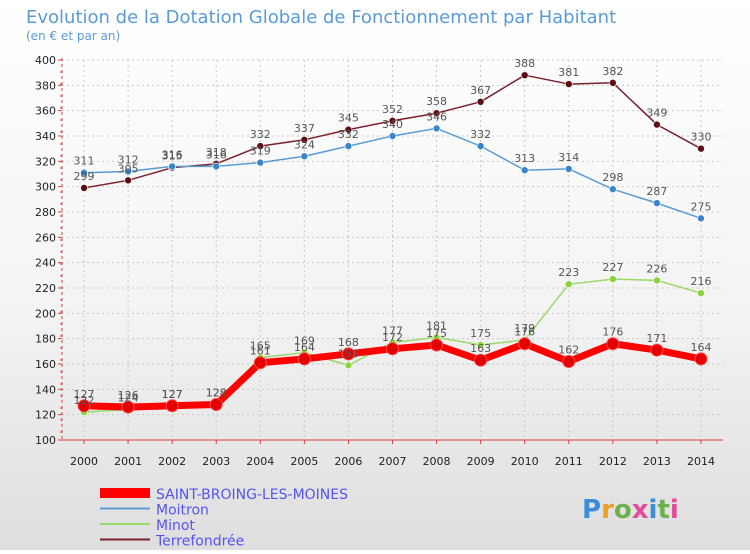 Image resolution: width=750 pixels, height=554 pixels. I want to click on x-tick-label-2011: 2011, so click(569, 461).